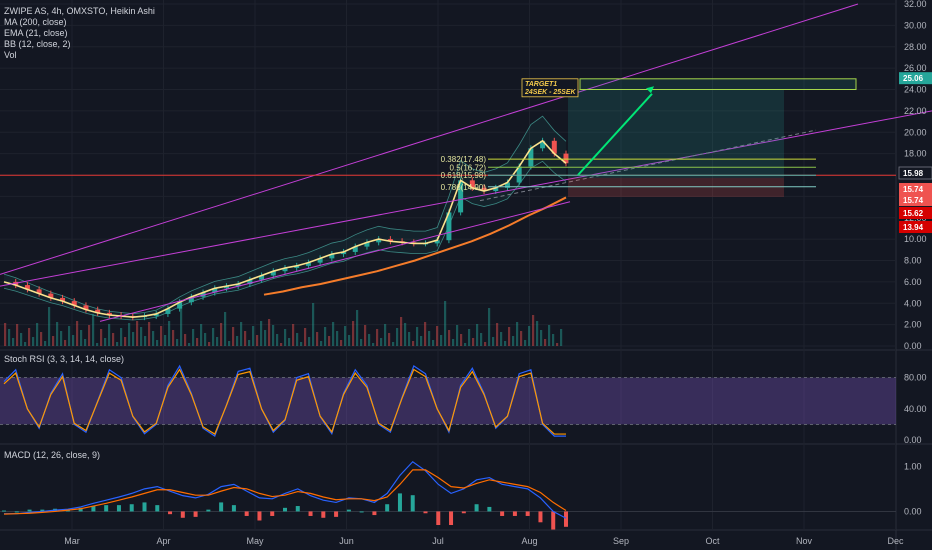 The height and width of the screenshot is (550, 932). I want to click on price-tag-label: 15.62, so click(913, 213).